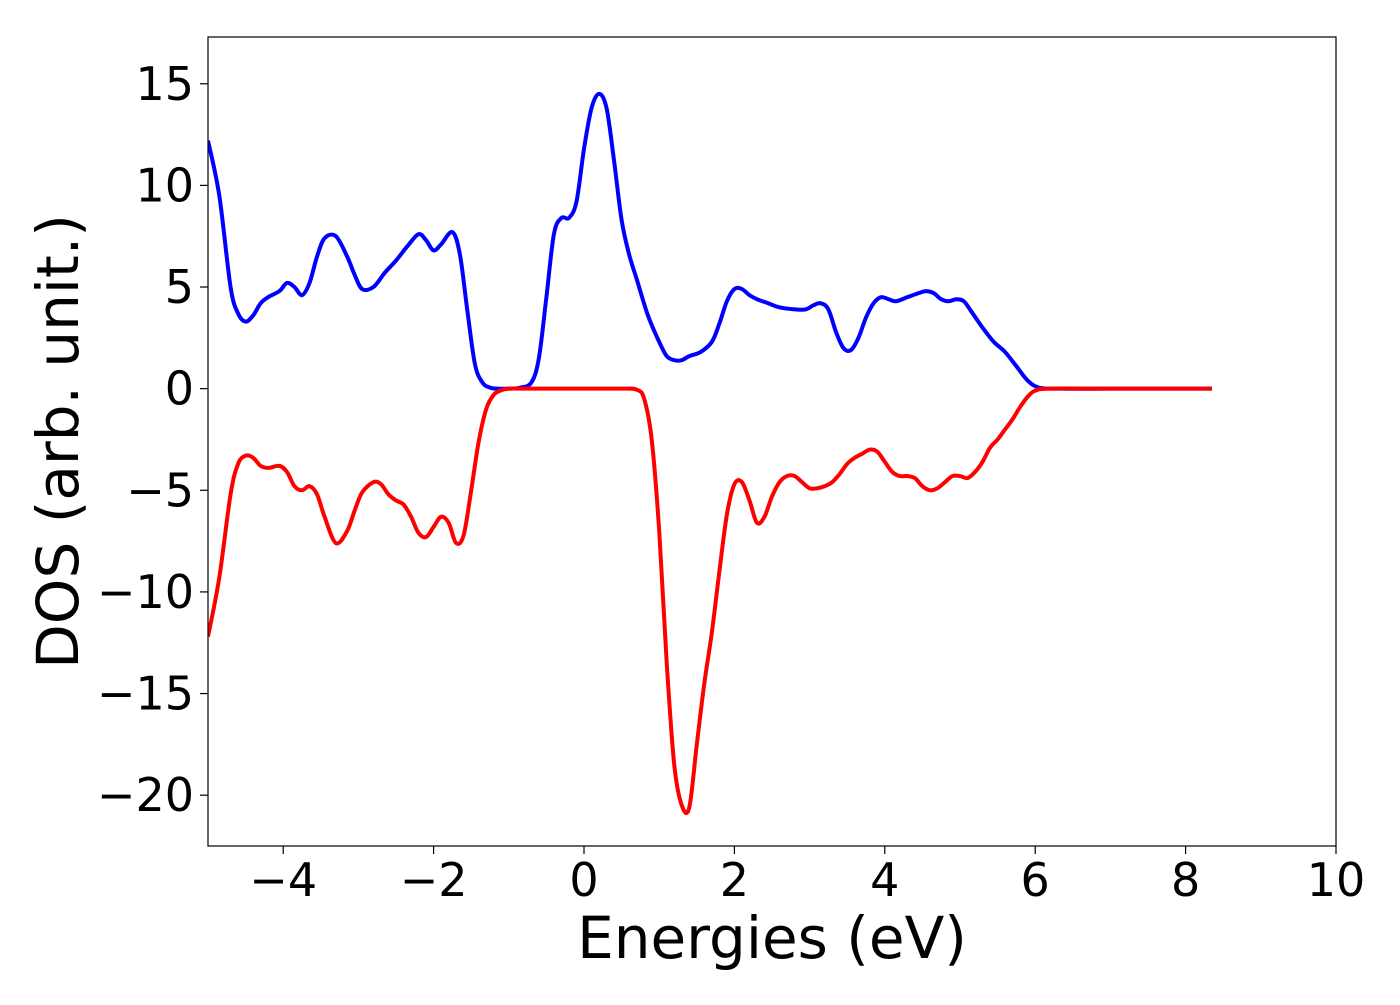 The width and height of the screenshot is (1400, 1005). Describe the element at coordinates (807, 876) in the screenshot. I see `x-axis: −4 −2 0 2 4 6 8 10` at that location.